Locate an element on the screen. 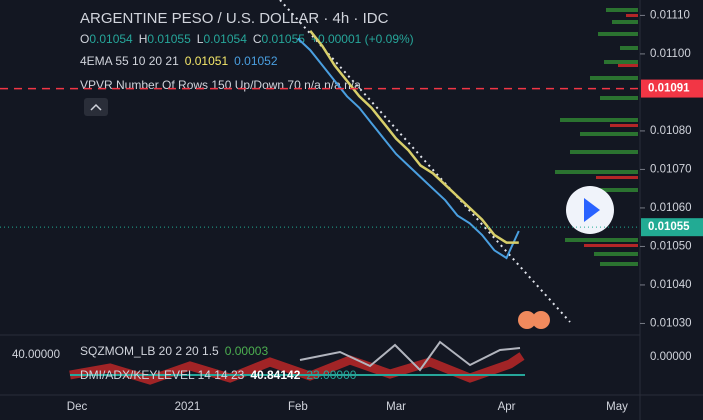 The width and height of the screenshot is (703, 420). dmi-label: DMI/ADX/KEYLEVEL 14 14 23 is located at coordinates (162, 375).